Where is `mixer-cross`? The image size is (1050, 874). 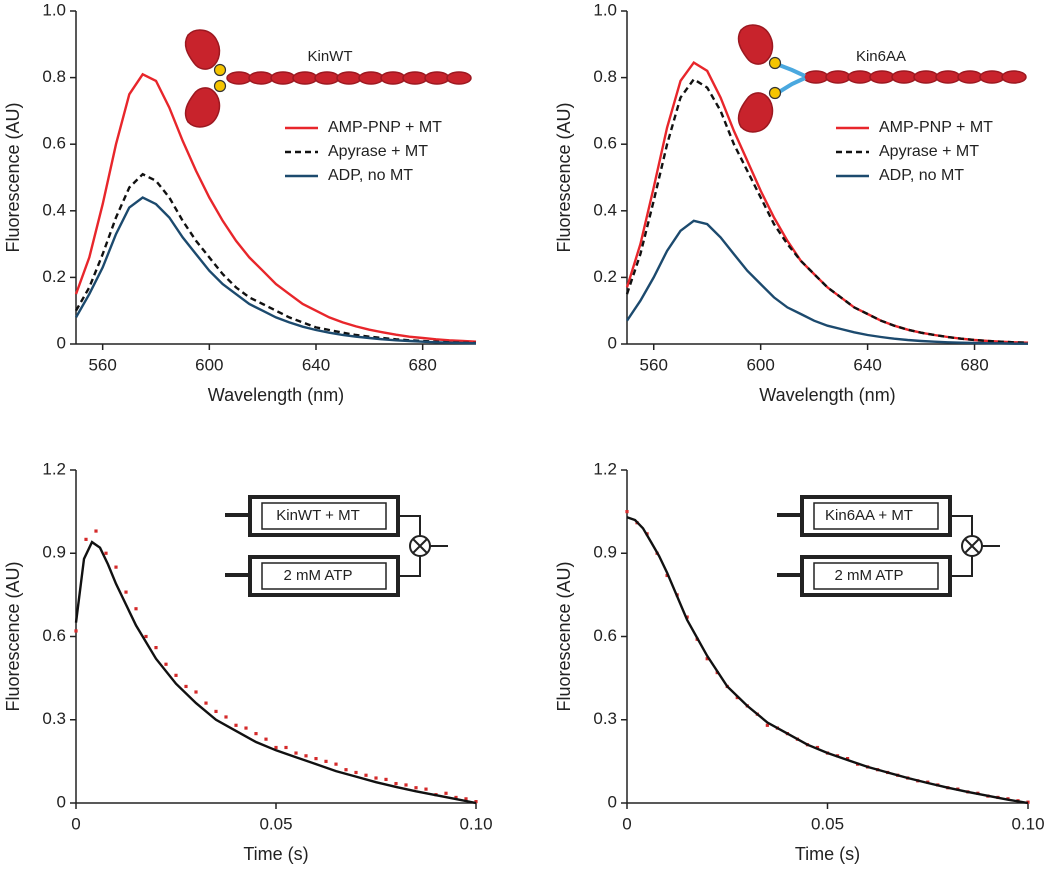
mixer-cross is located at coordinates (420, 546).